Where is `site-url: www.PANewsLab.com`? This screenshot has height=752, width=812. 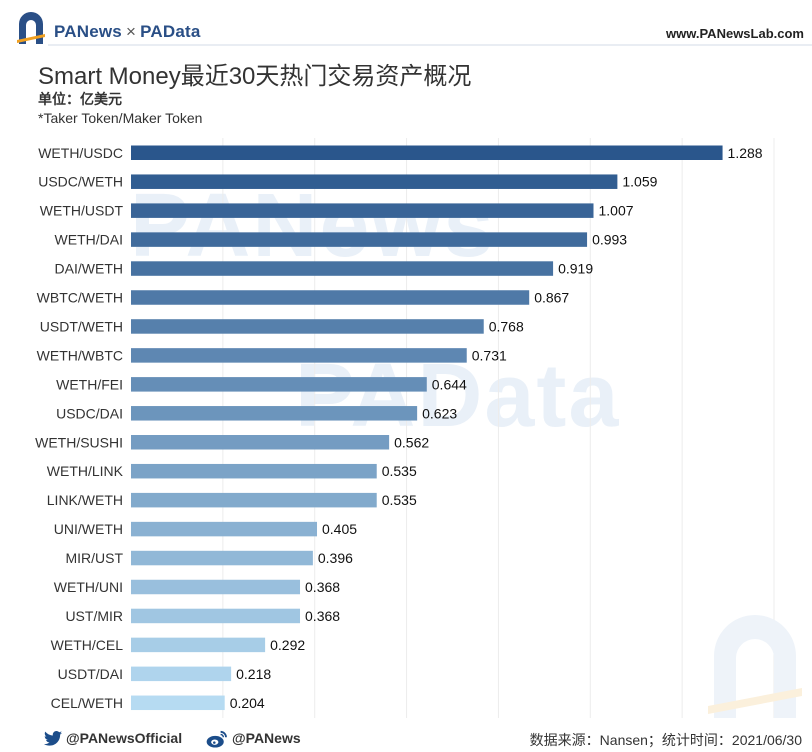 site-url: www.PANewsLab.com is located at coordinates (735, 33).